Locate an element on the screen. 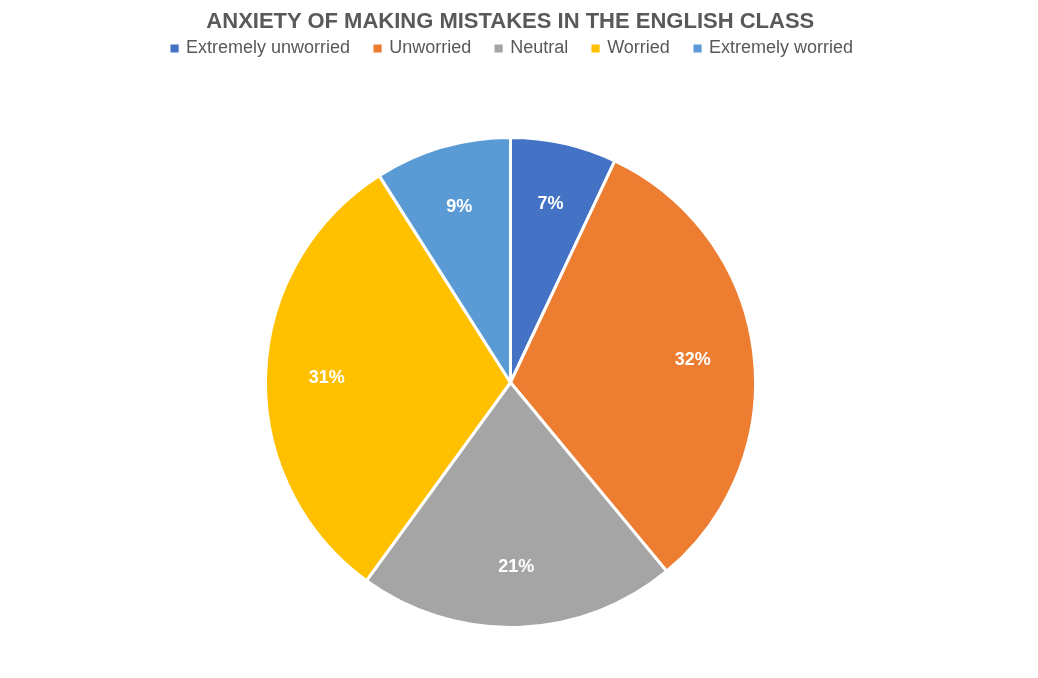  data-label: 32% is located at coordinates (692, 359).